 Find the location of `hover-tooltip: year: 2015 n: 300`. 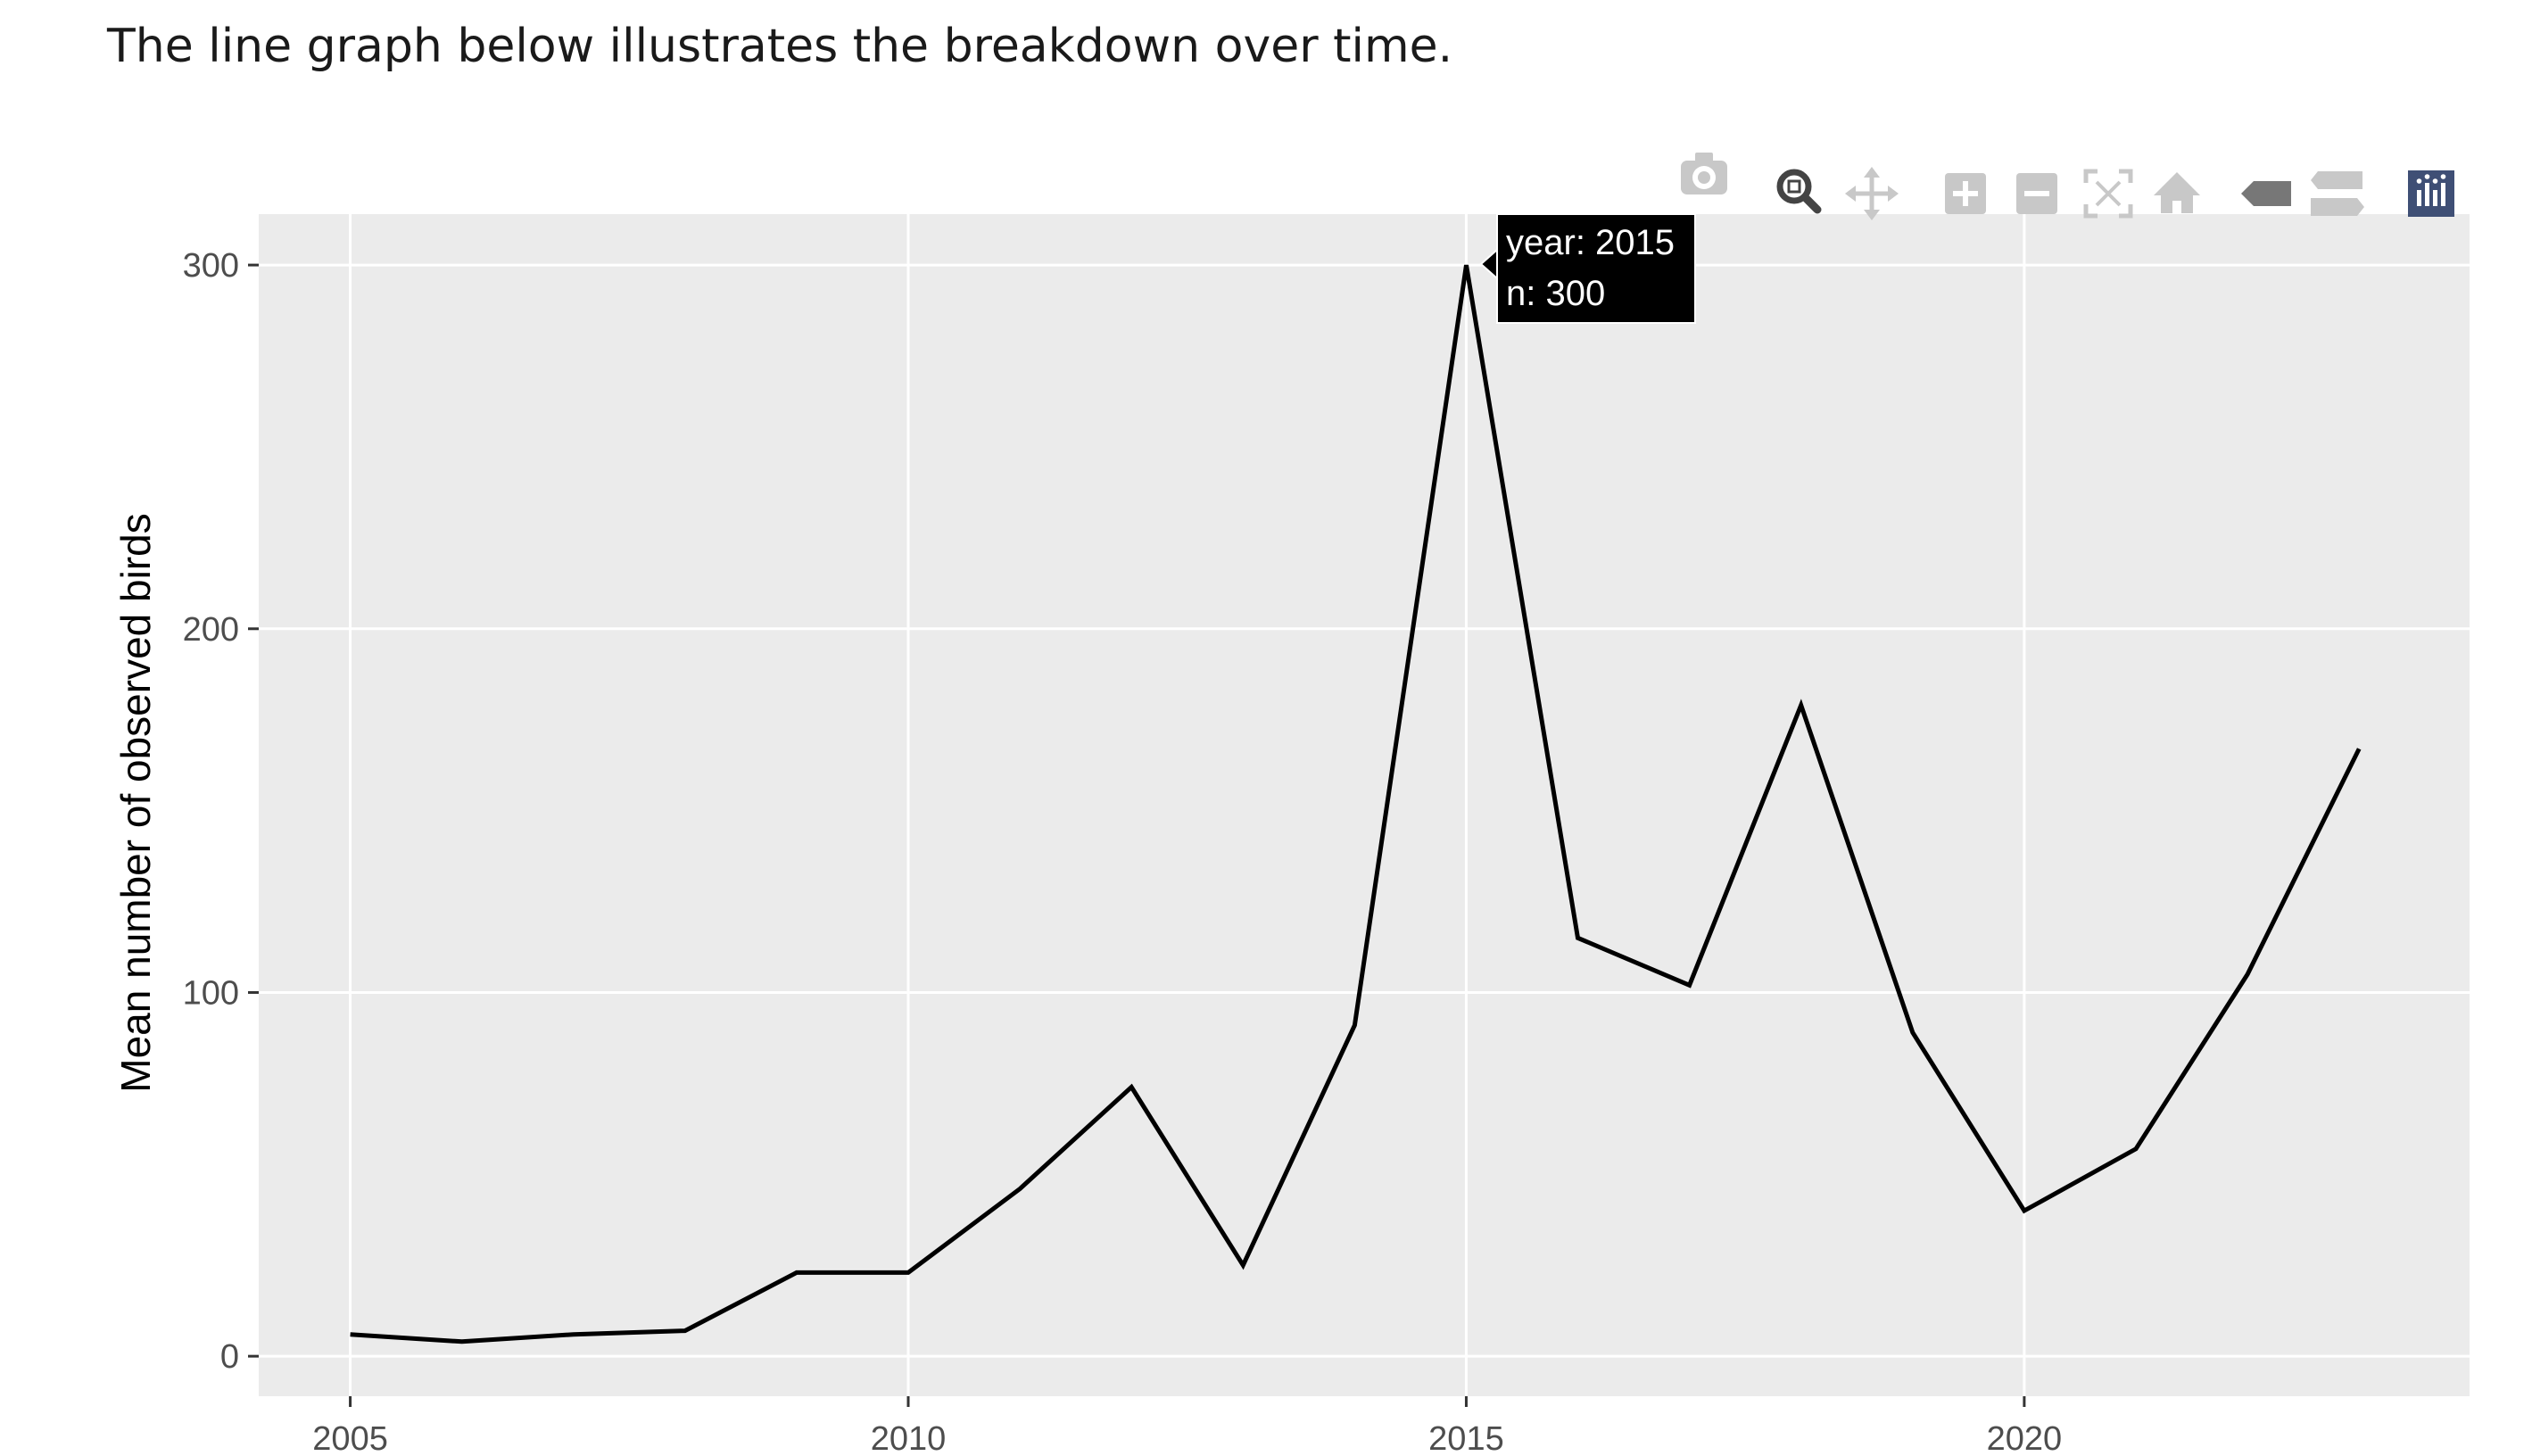

hover-tooltip: year: 2015 n: 300 is located at coordinates (1588, 268).